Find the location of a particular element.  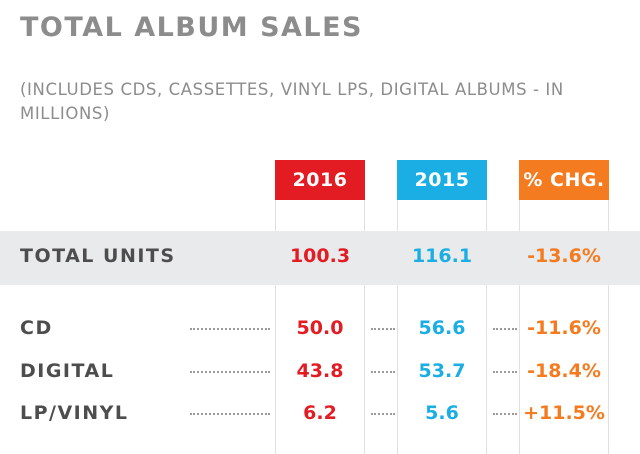

total-row-band is located at coordinates (320, 258).